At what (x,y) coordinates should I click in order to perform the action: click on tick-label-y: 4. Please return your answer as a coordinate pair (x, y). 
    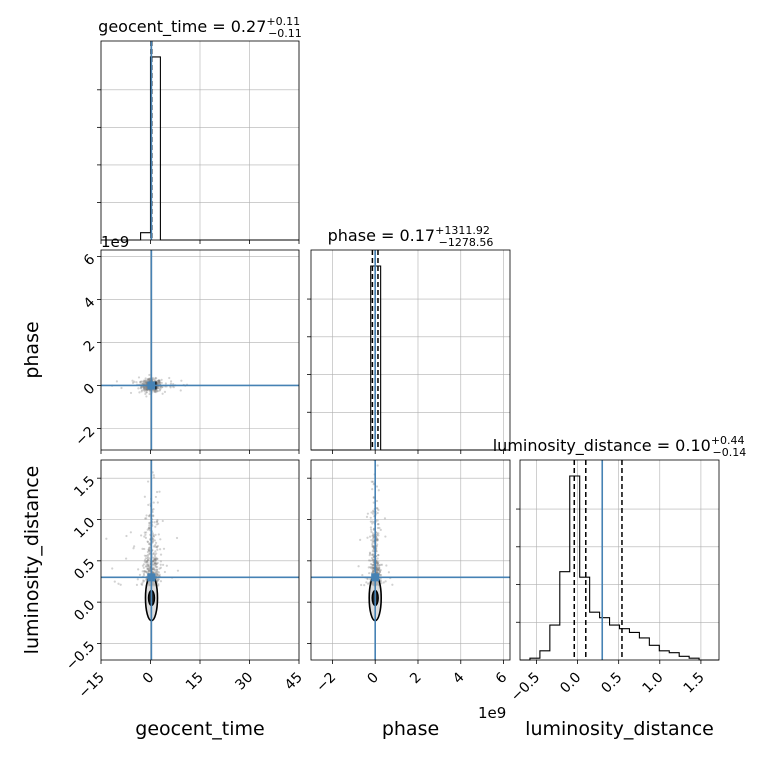
    Looking at the image, I should click on (90, 303).